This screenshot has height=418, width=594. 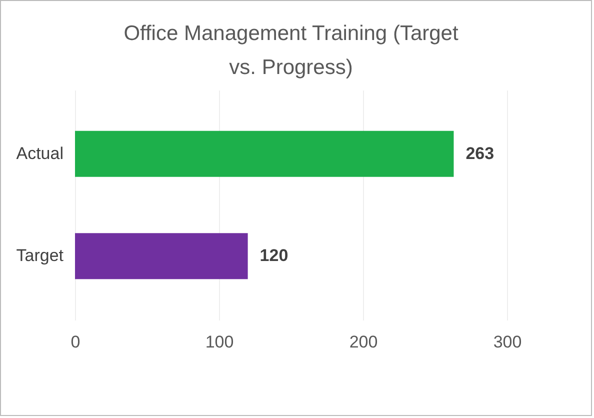 I want to click on data-label: 120, so click(x=274, y=256).